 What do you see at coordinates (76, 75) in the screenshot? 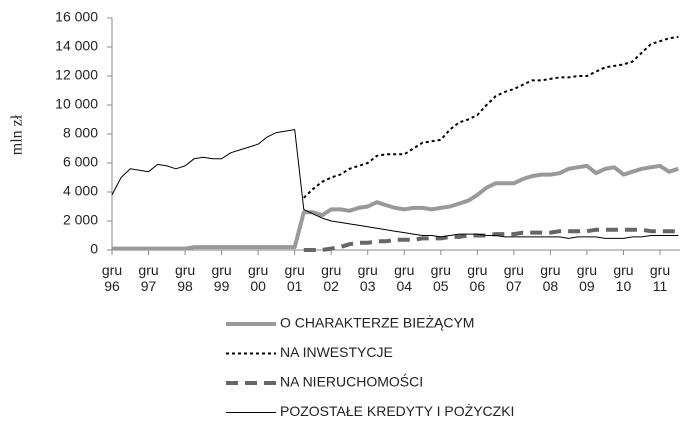
I see `y-tick-label: 12 000` at bounding box center [76, 75].